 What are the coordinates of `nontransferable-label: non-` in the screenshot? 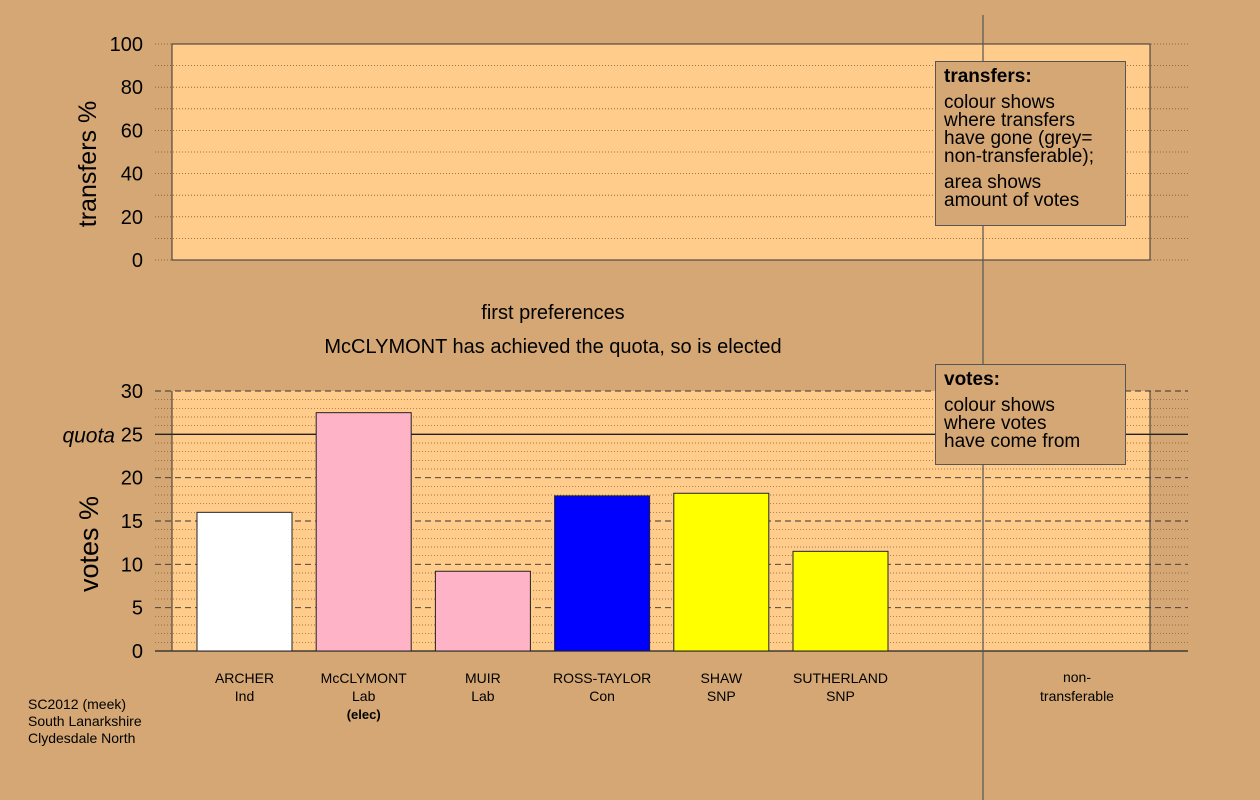 It's located at (1077, 677).